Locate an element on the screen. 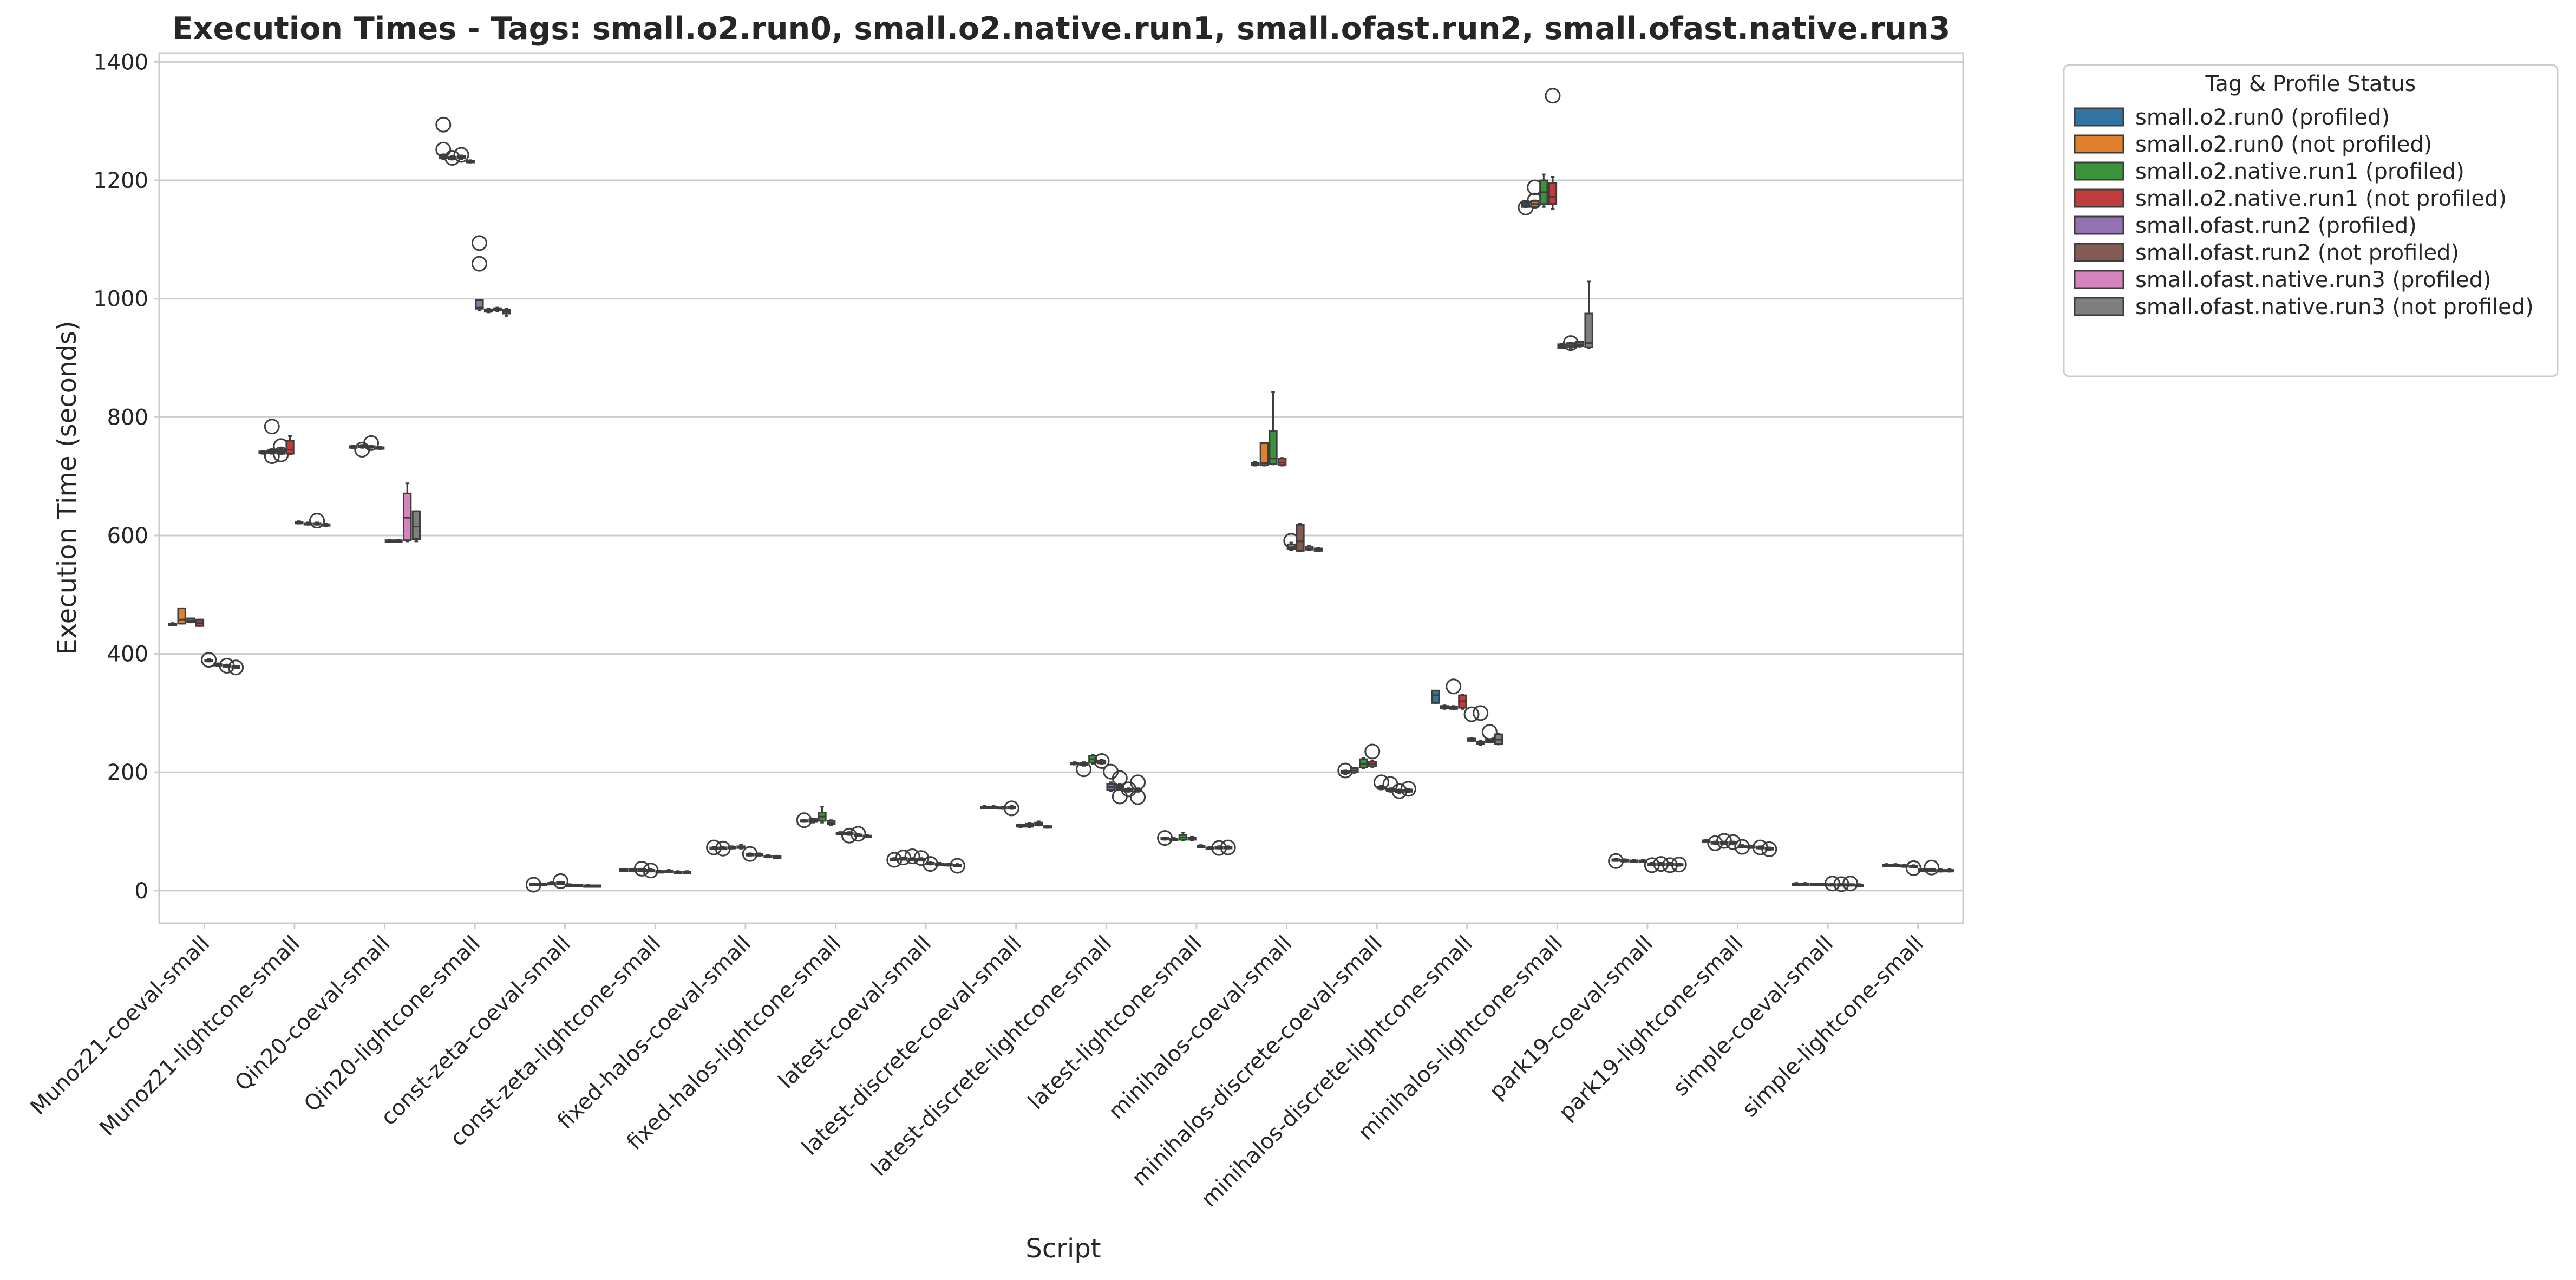 This screenshot has height=1280, width=2576. legend-title: Tag & Profile Status is located at coordinates (2310, 83).